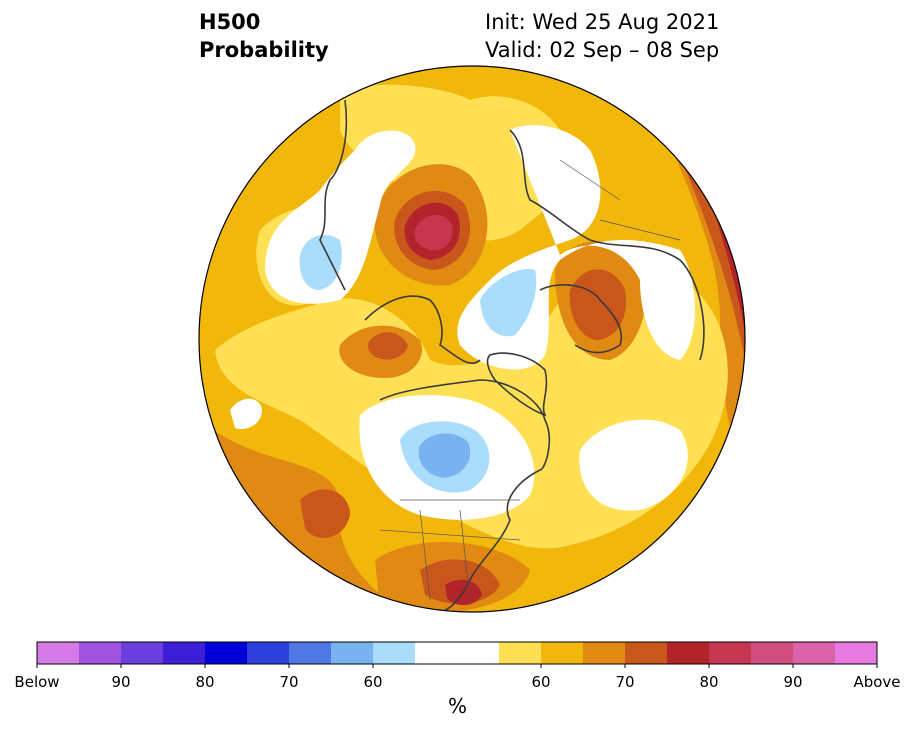  What do you see at coordinates (633, 465) in the screenshot?
I see `prob-near-normal-atlantic` at bounding box center [633, 465].